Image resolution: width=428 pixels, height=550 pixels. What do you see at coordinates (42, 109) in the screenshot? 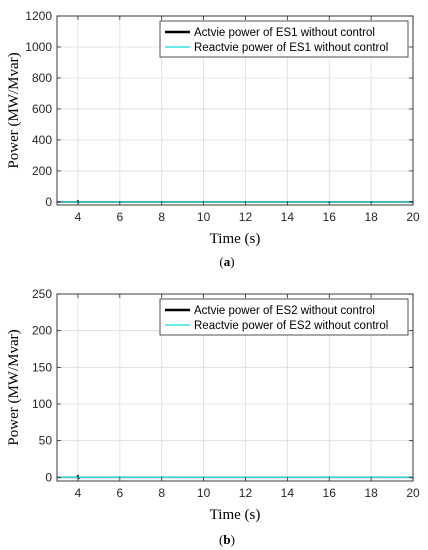
I see `y-tick-label: 600` at bounding box center [42, 109].